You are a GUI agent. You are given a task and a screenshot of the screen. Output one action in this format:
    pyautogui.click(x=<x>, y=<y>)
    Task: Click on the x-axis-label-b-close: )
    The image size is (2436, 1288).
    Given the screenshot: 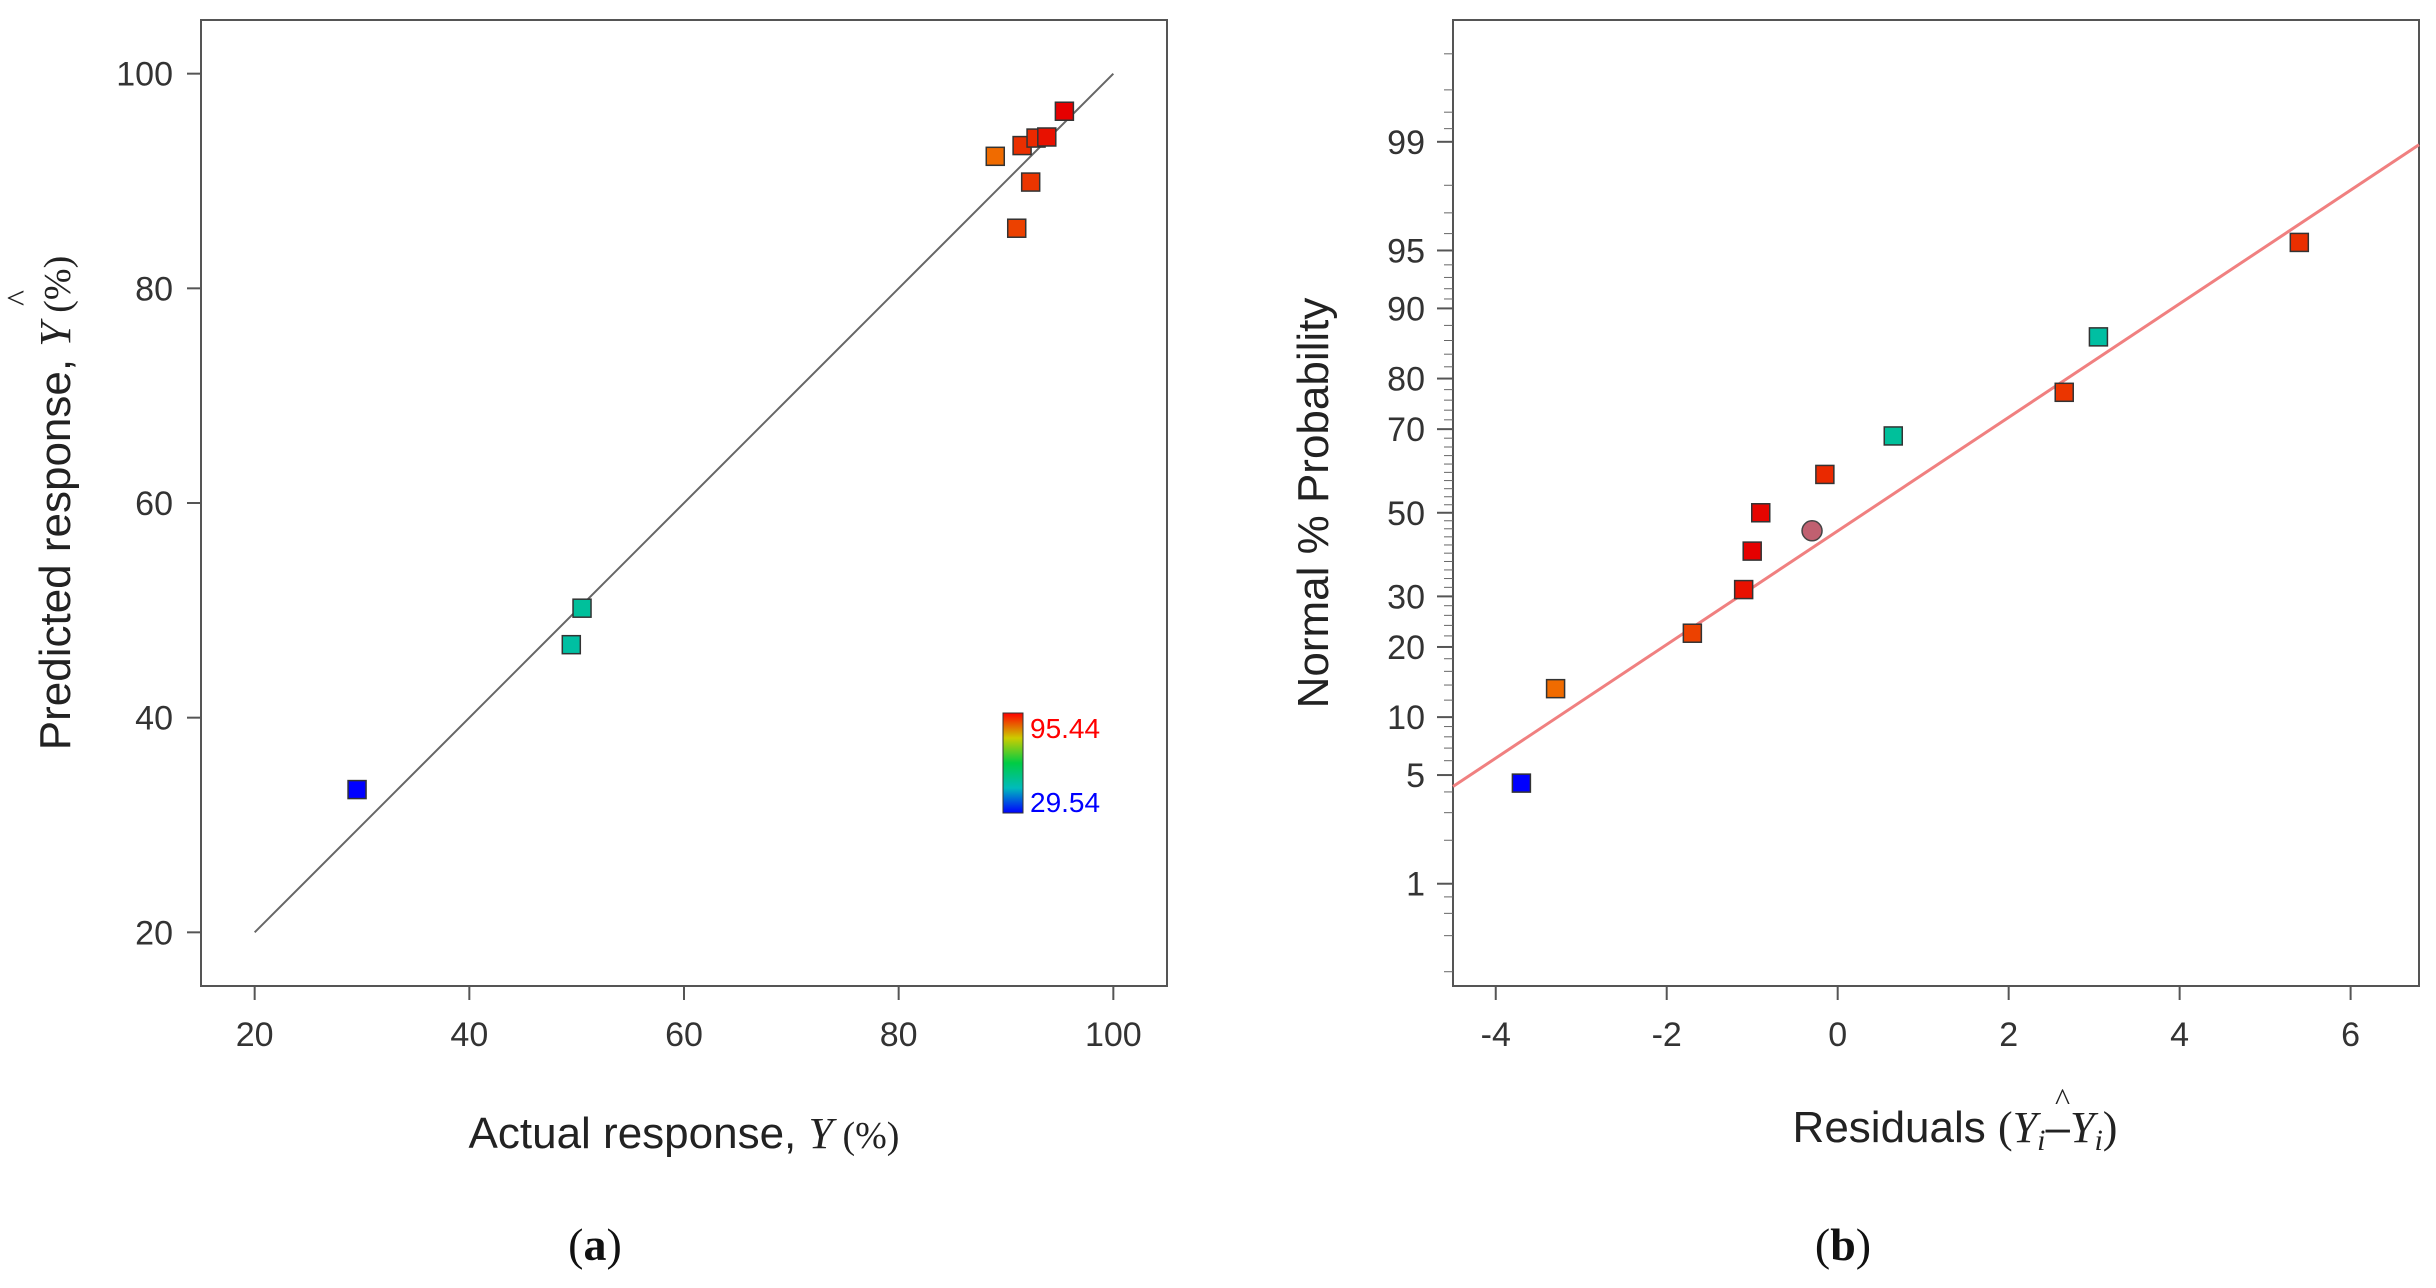 What is the action you would take?
    pyautogui.click(x=2110, y=1127)
    